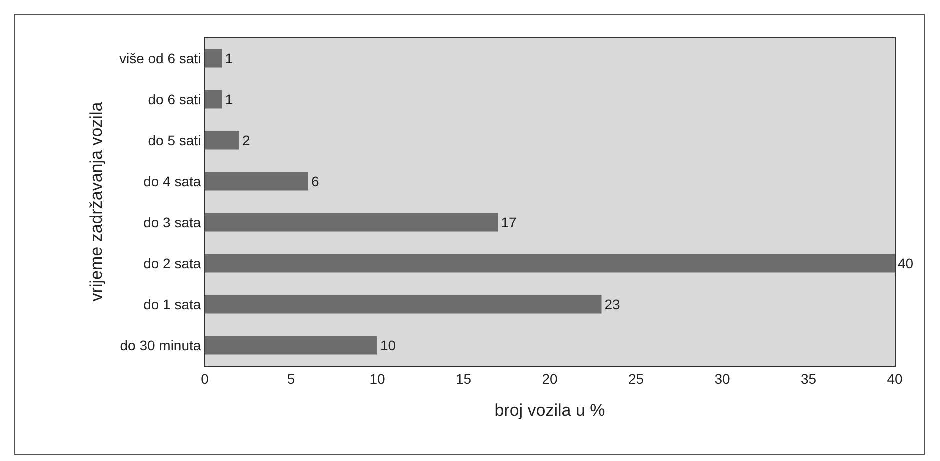 The image size is (940, 461). Describe the element at coordinates (175, 99) in the screenshot. I see `y-tick-label: do 6 sati` at that location.